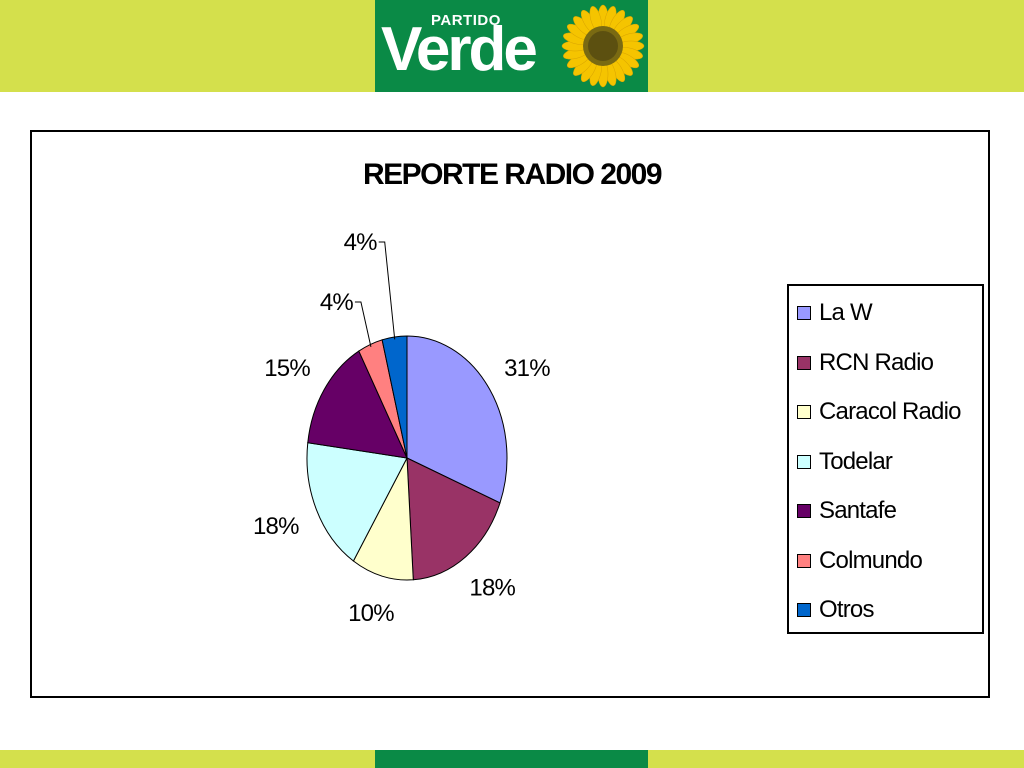 This screenshot has height=768, width=1024. What do you see at coordinates (856, 461) in the screenshot?
I see `legend-label-todelar: Todelar` at bounding box center [856, 461].